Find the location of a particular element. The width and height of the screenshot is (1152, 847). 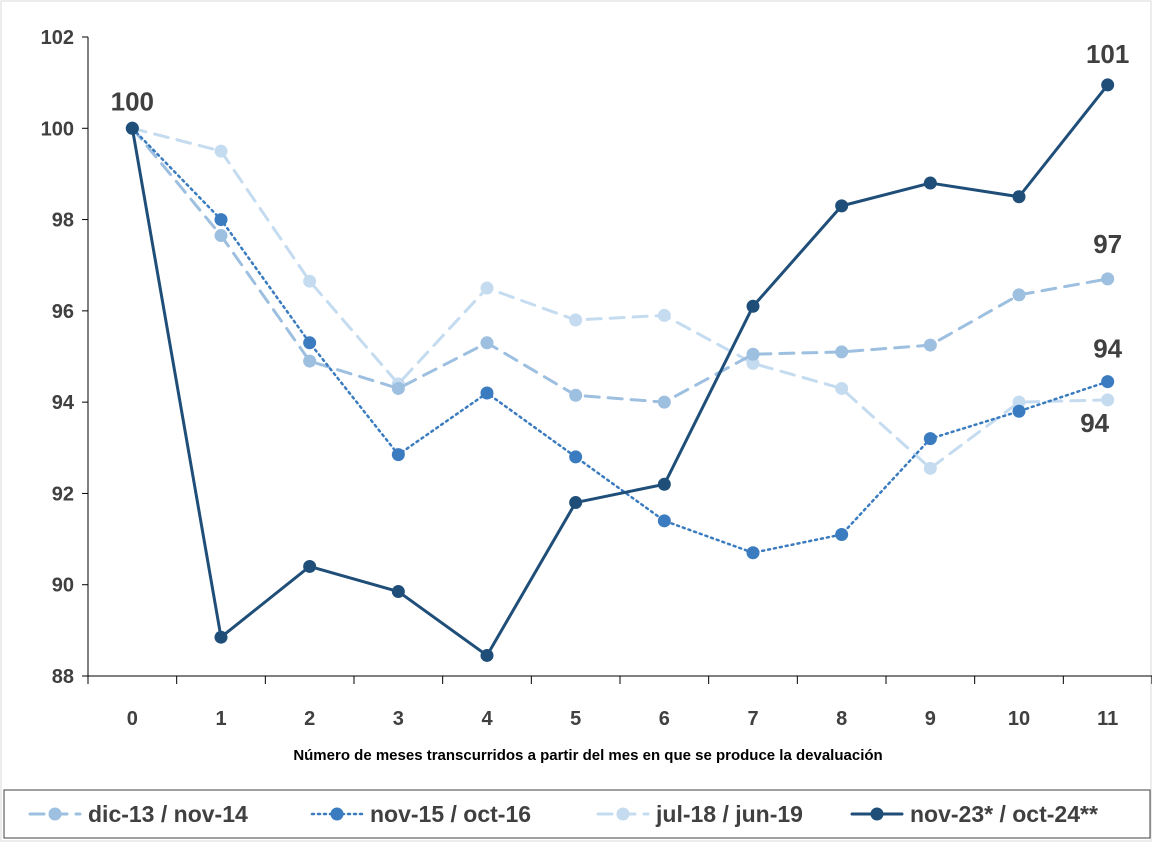

y-tick-label: 102 is located at coordinates (57, 38).